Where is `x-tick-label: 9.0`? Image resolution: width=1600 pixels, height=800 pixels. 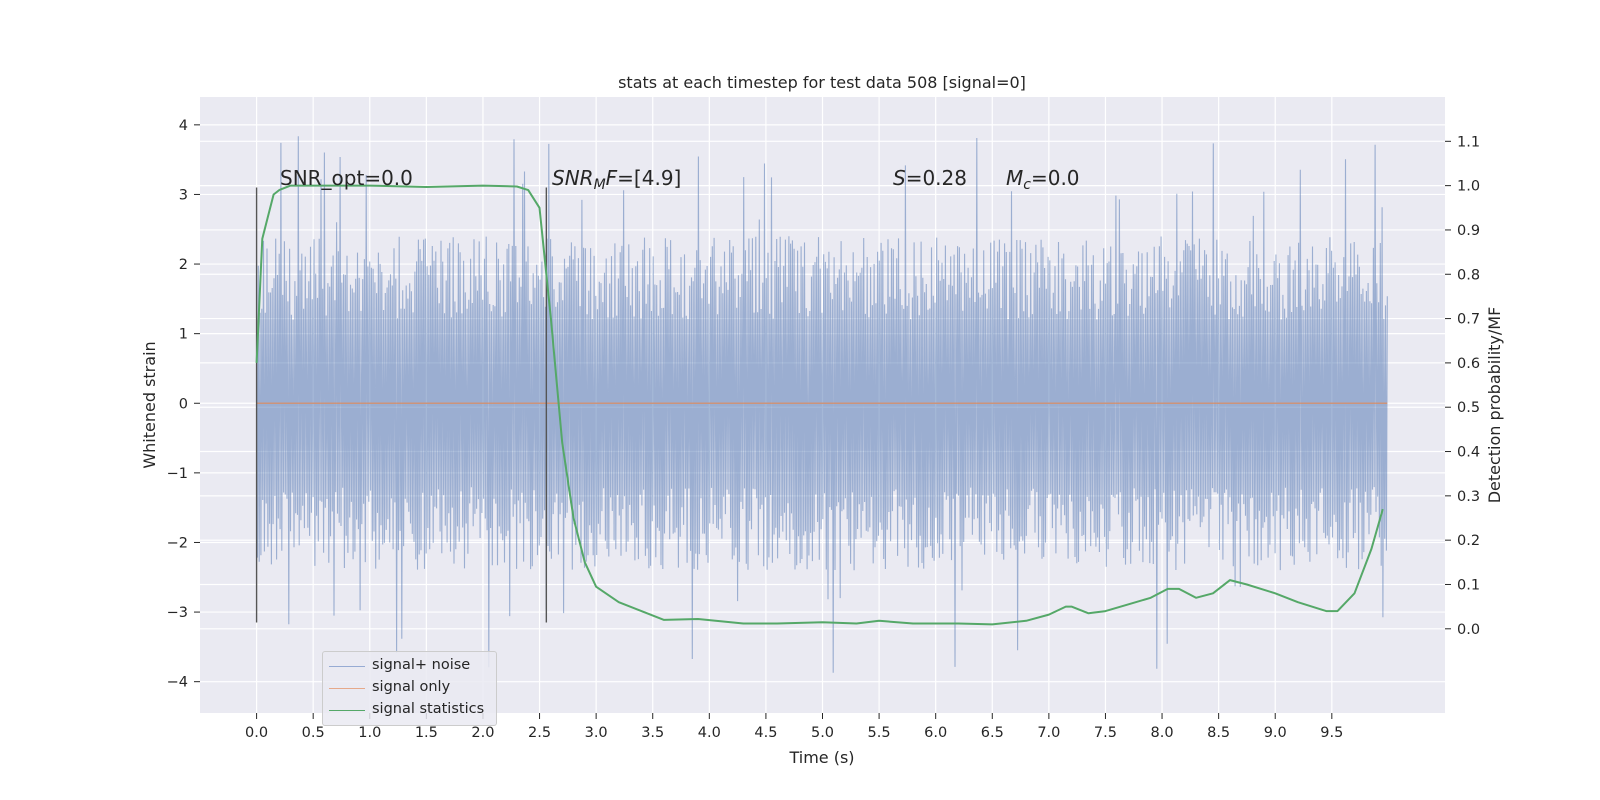 x-tick-label: 9.0 is located at coordinates (1275, 733).